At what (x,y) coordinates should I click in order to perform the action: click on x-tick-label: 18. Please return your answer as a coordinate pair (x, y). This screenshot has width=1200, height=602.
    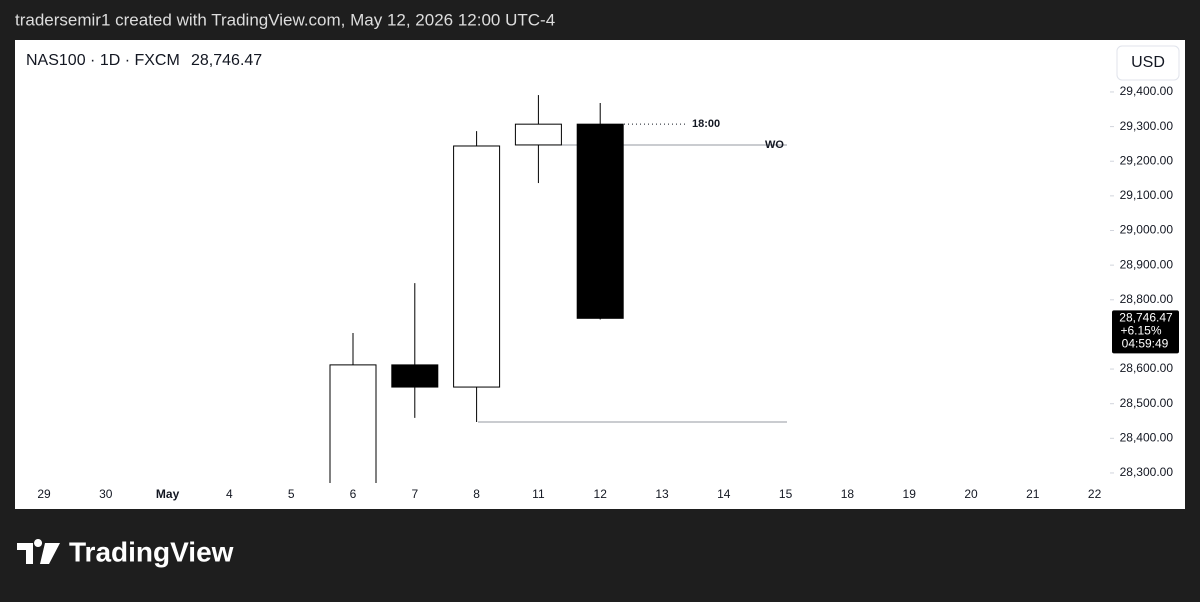
    Looking at the image, I should click on (848, 494).